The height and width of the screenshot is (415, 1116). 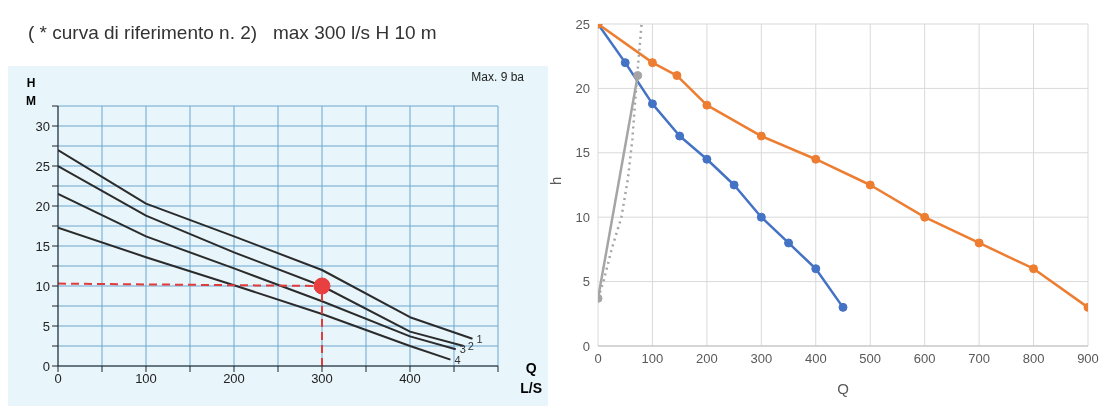 I want to click on x-tick-label: 800, so click(x=1033, y=359).